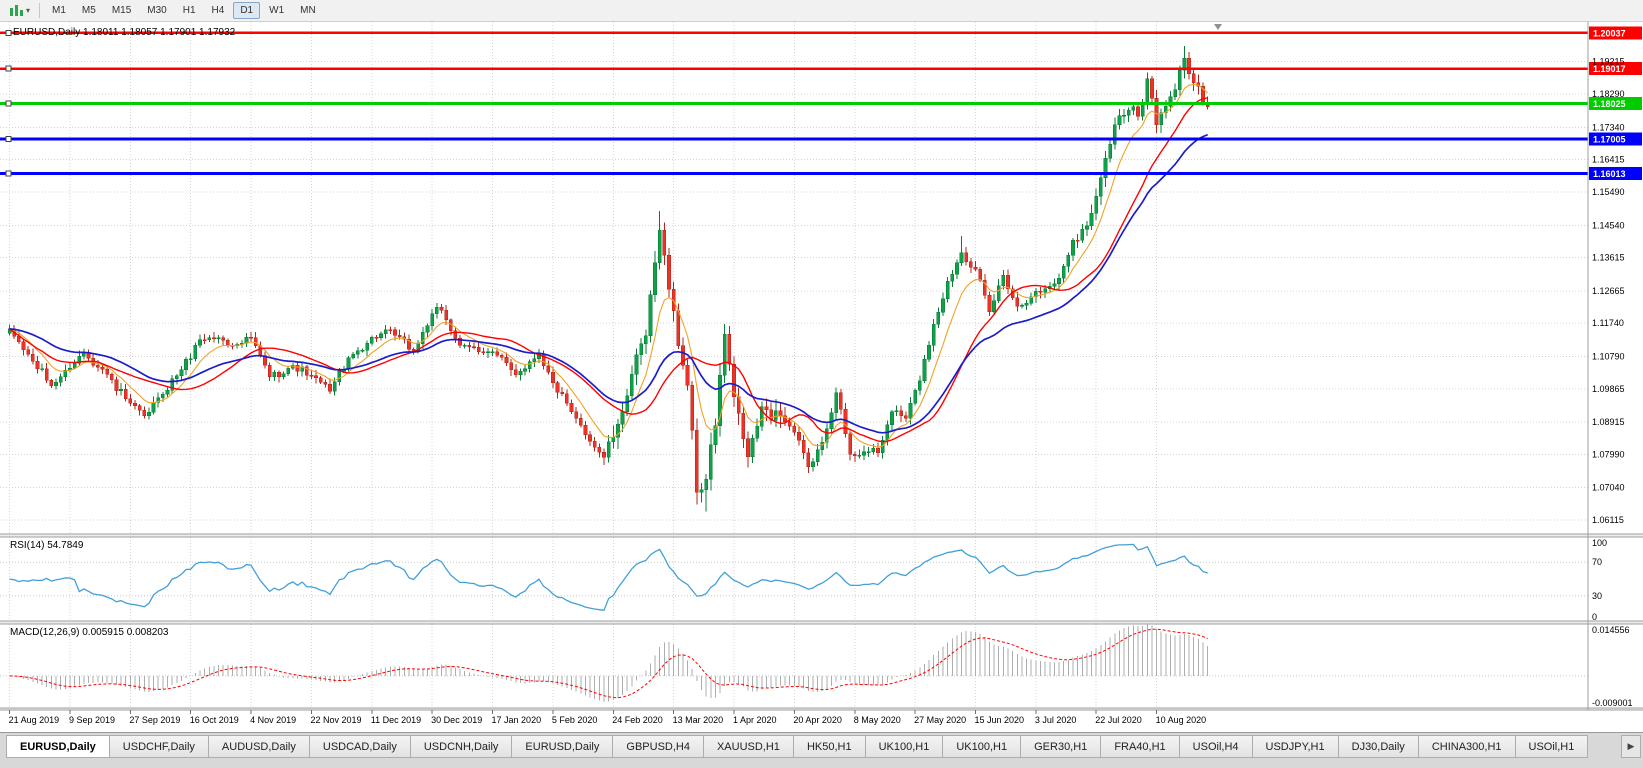 The width and height of the screenshot is (1643, 768). Describe the element at coordinates (28, 10) in the screenshot. I see `dropdown-arrow-icon: ▾` at that location.